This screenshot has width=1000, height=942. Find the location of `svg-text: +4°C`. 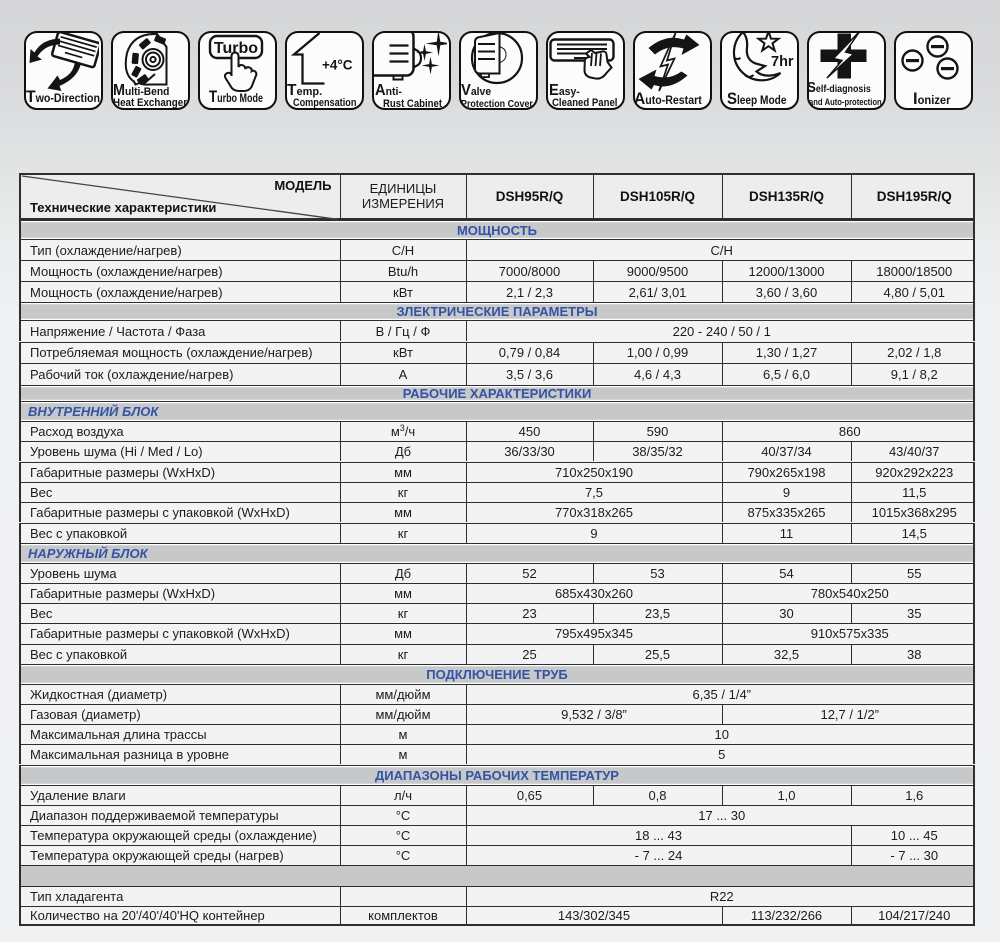

svg-text: +4°C is located at coordinates (337, 65).